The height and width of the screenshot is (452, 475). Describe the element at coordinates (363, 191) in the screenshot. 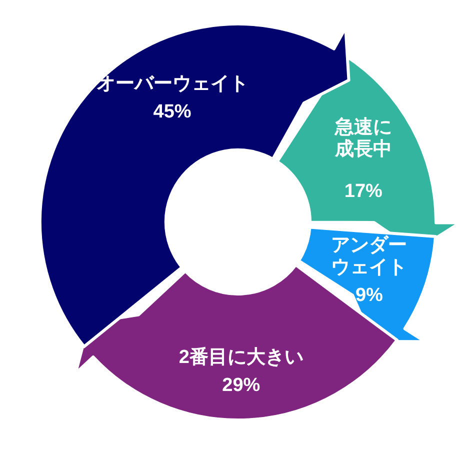

I see `data-label: 17%` at that location.